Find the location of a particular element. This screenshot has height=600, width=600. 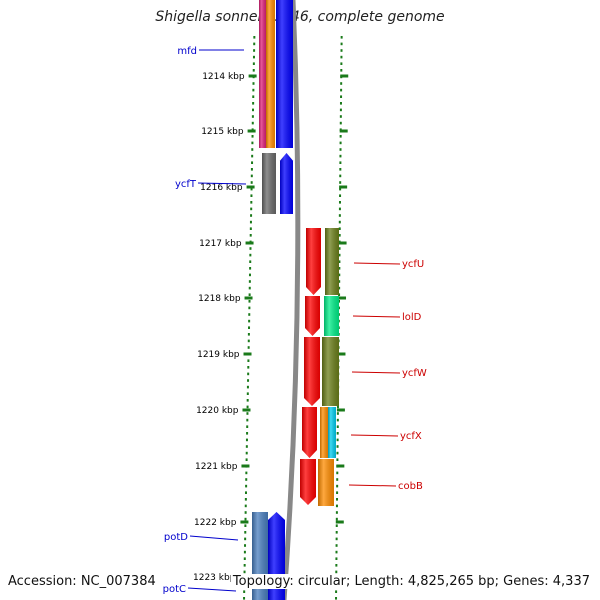

tick-label: 1219 kbp is located at coordinates (218, 355).